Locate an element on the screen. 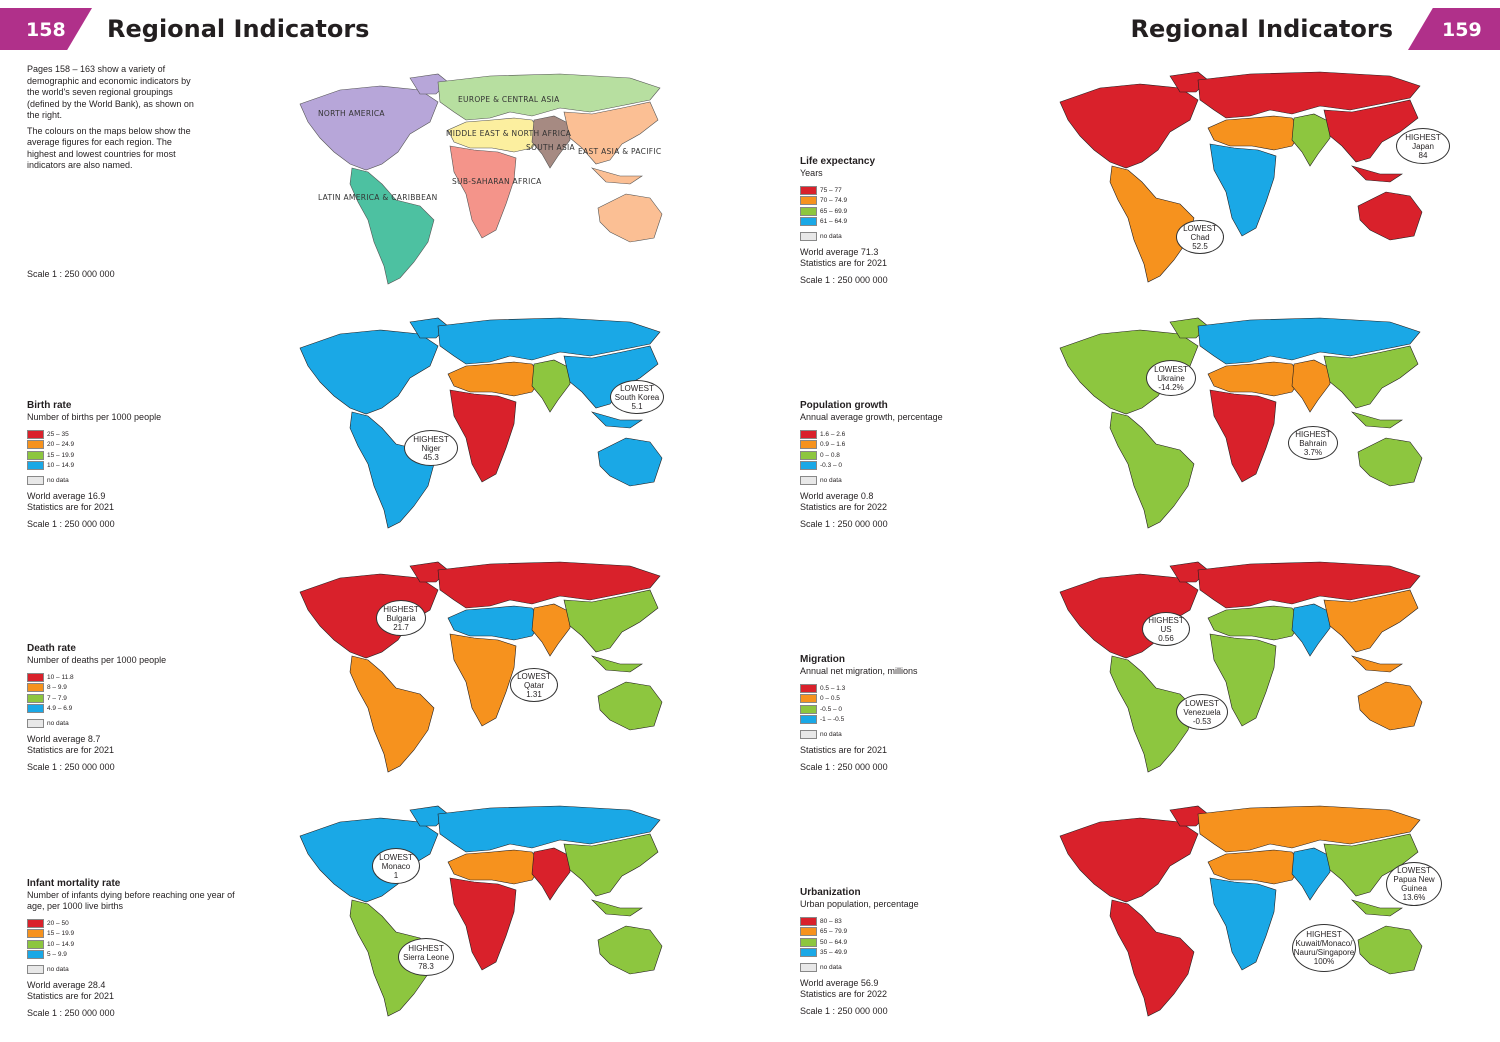 Image resolution: width=1500 pixels, height=1042 pixels. legend-label: 61 – 64.9 is located at coordinates (834, 222).